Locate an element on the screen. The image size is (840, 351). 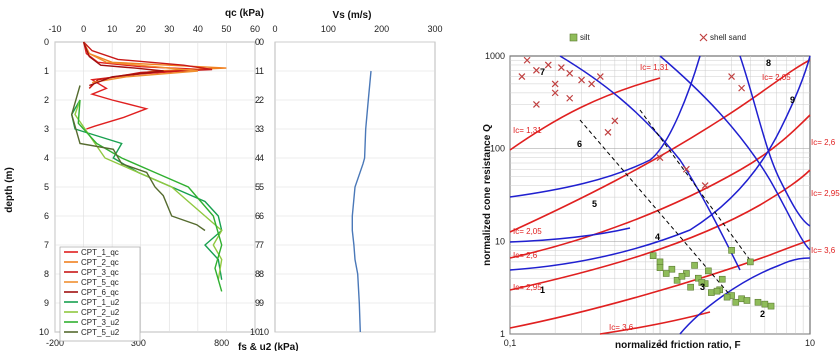
cpt-legend-label: CPT_2_qc is located at coordinates (100, 262).